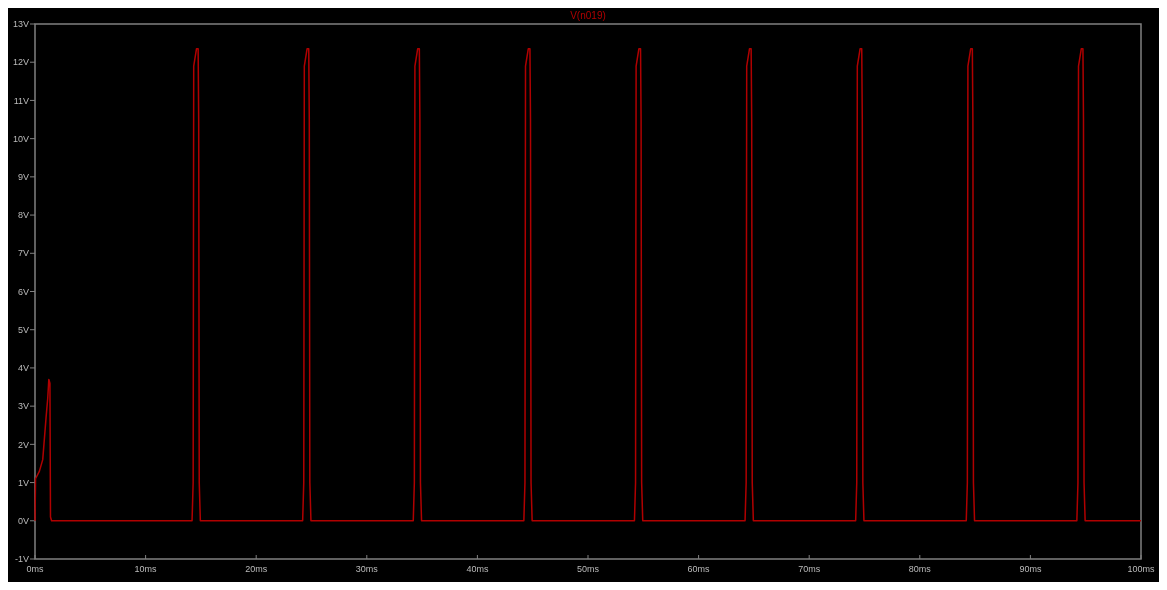 This screenshot has width=1167, height=590. What do you see at coordinates (23, 520) in the screenshot?
I see `y-tick-label: 0V` at bounding box center [23, 520].